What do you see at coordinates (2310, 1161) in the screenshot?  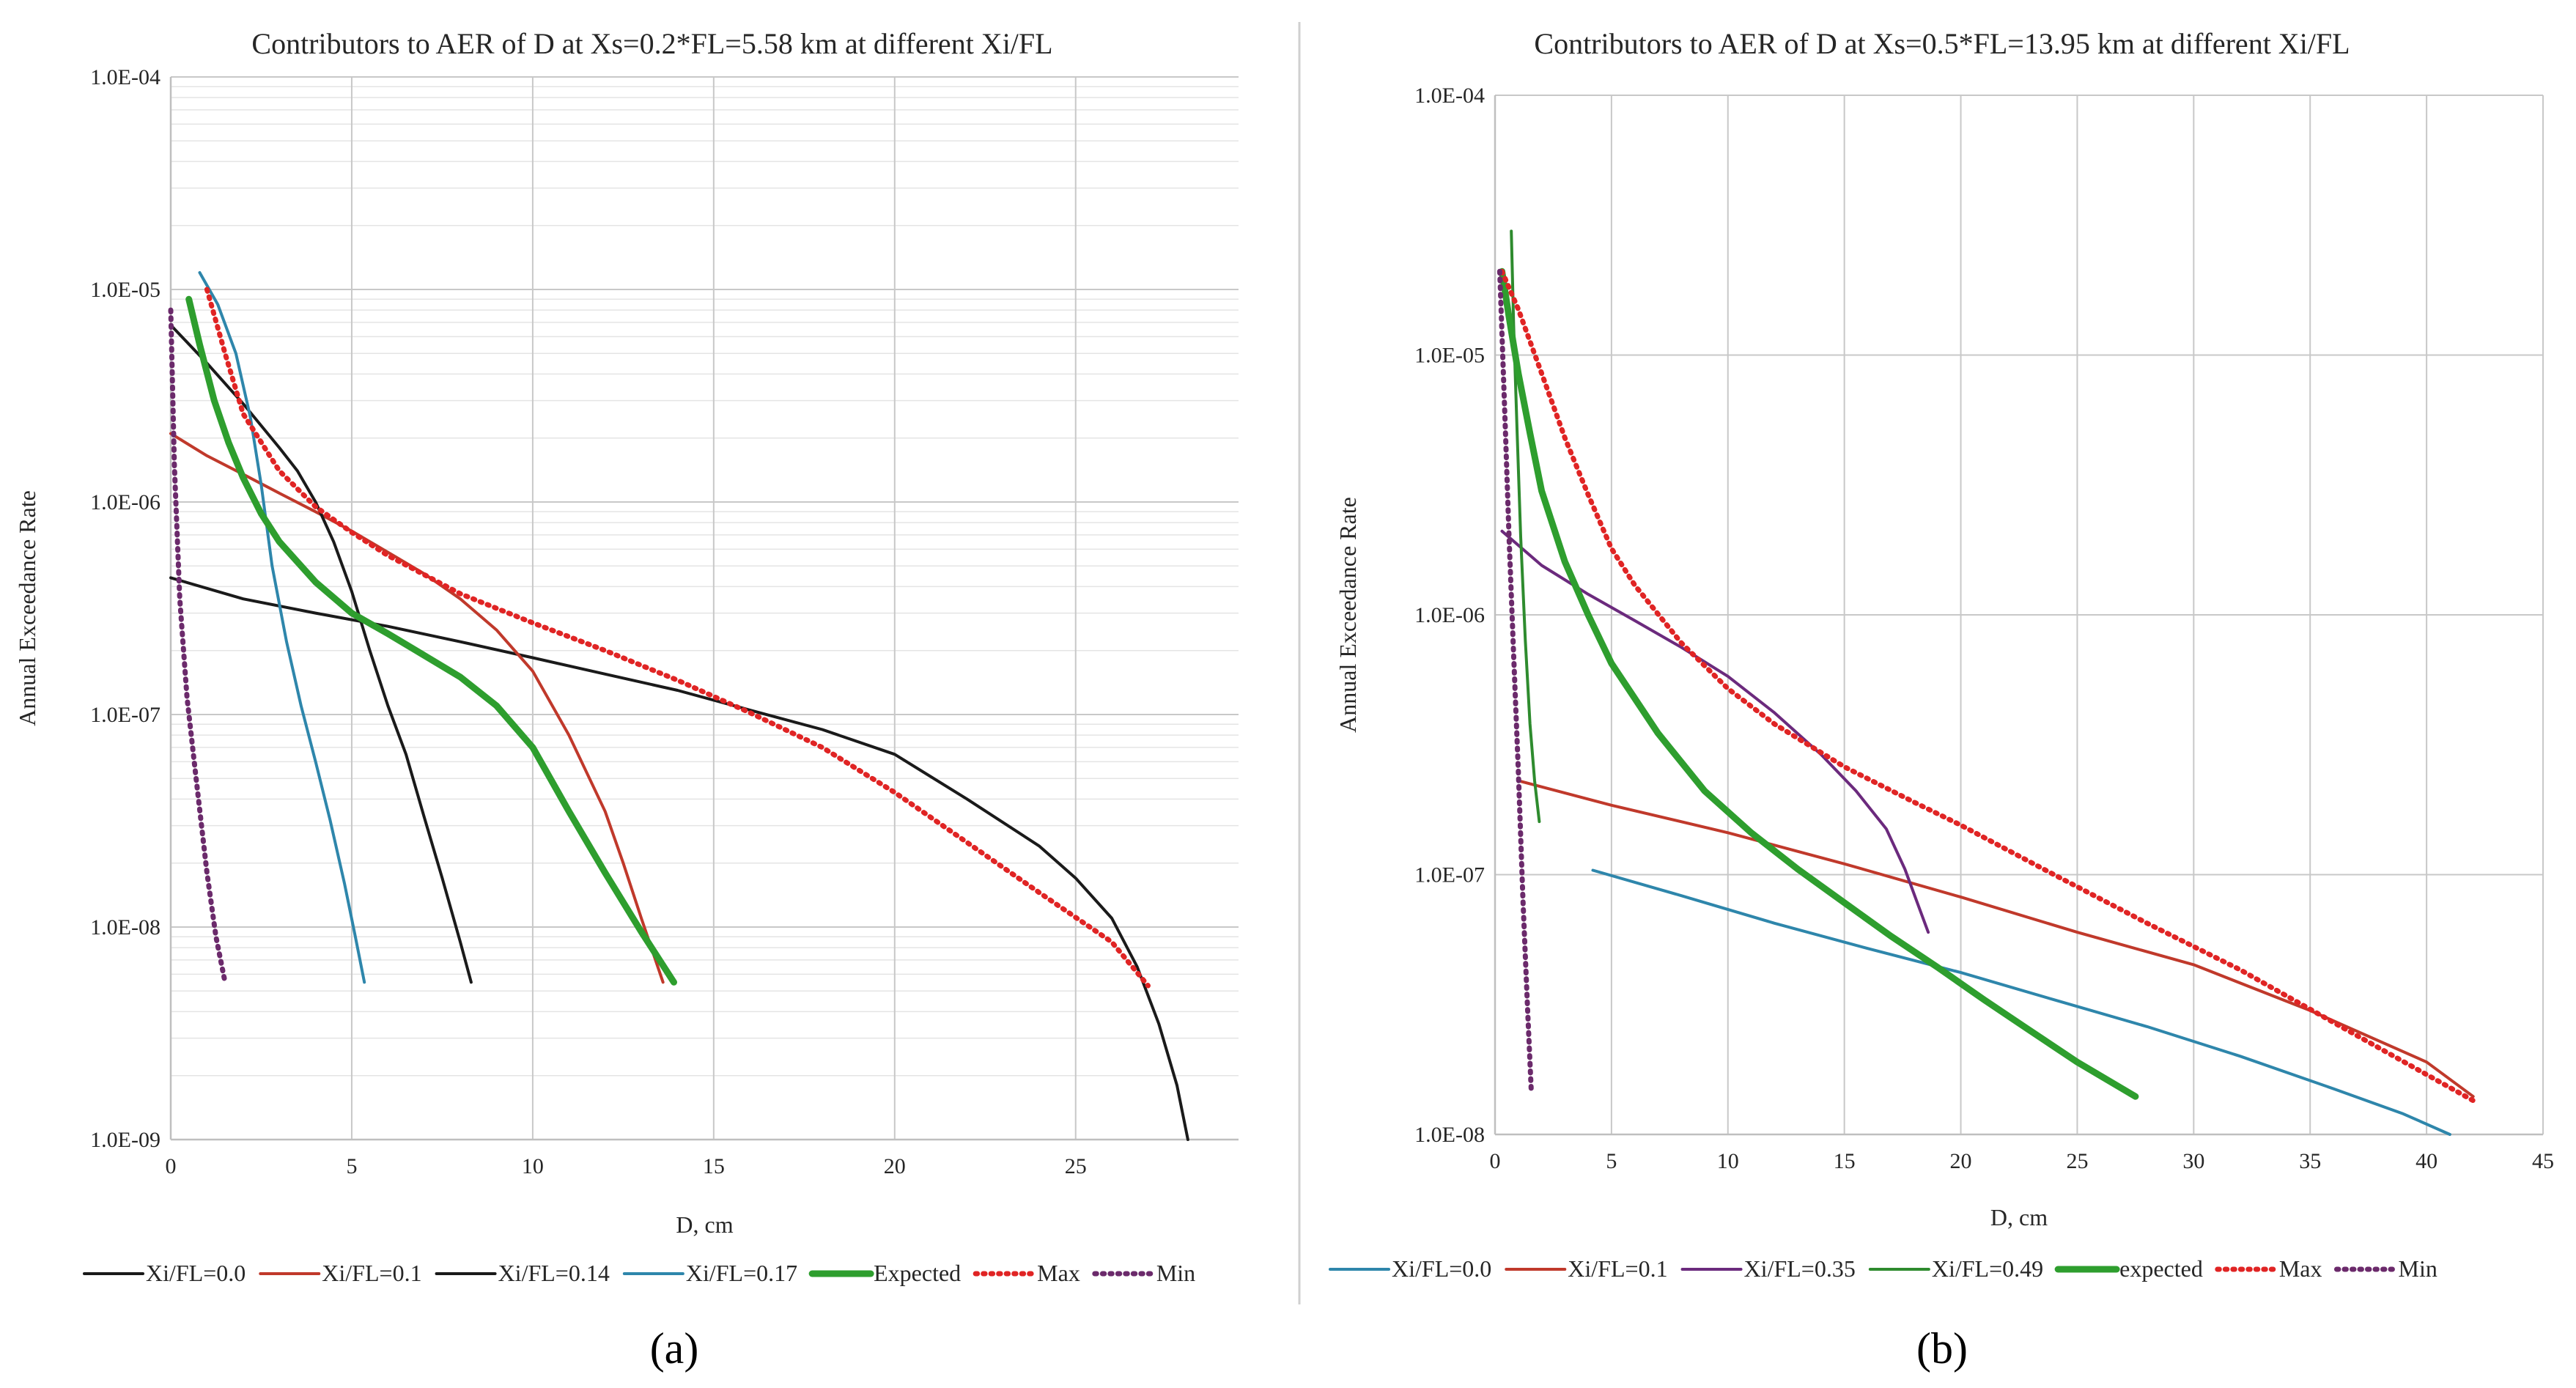 I see `chart1-x-tick-label: 35` at bounding box center [2310, 1161].